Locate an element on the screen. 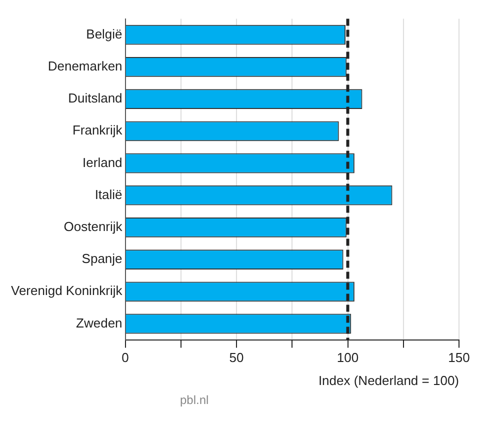  y-tick-label: Oostenrijk is located at coordinates (93, 226).